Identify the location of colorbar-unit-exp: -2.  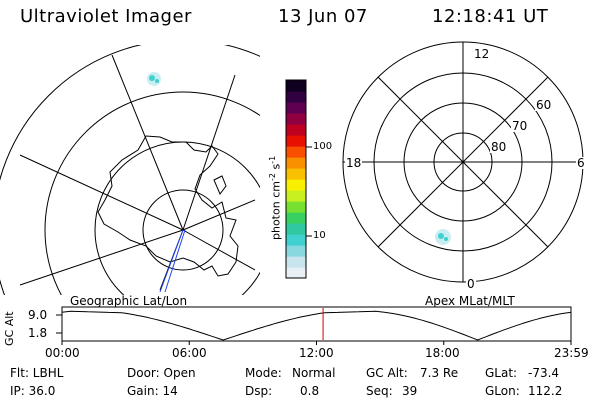
(272, 177).